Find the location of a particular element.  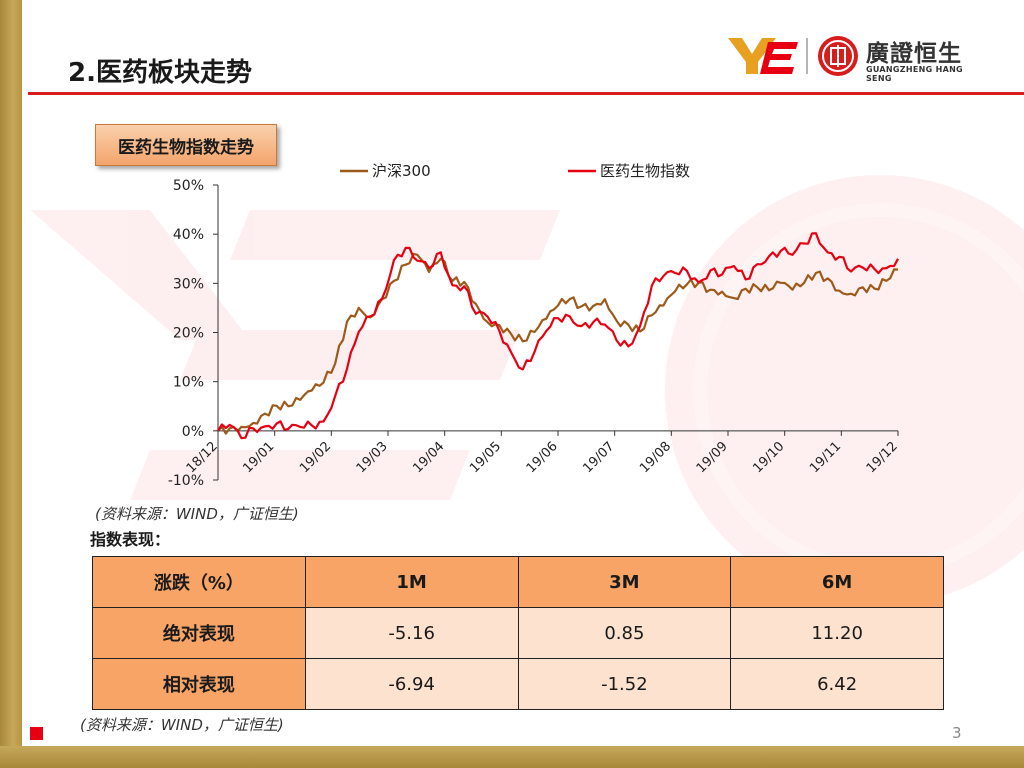

x-tick-label: 19/01 is located at coordinates (258, 457).